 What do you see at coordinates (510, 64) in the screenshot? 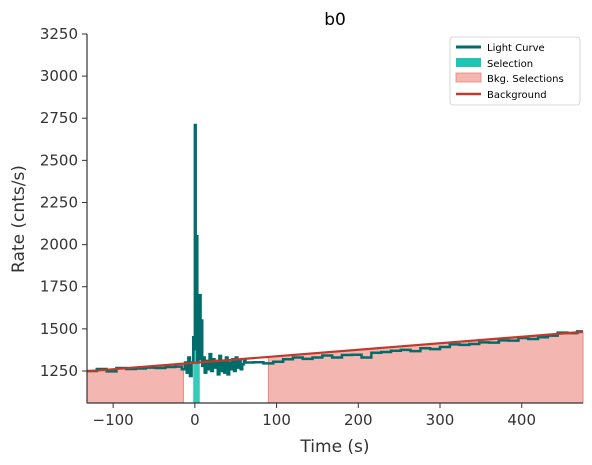
I see `legend-label-selection: Selection` at bounding box center [510, 64].